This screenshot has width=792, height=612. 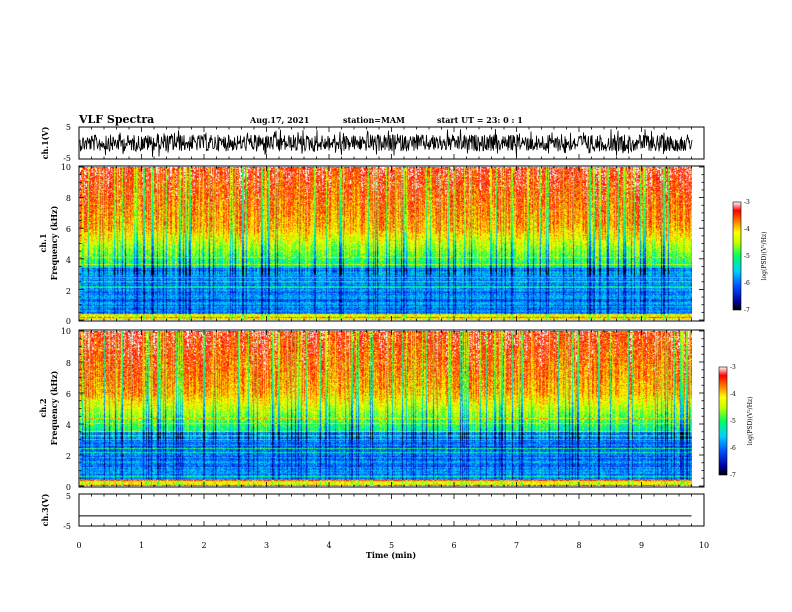 I want to click on spec2-ytick-10: 10, so click(x=66, y=331).